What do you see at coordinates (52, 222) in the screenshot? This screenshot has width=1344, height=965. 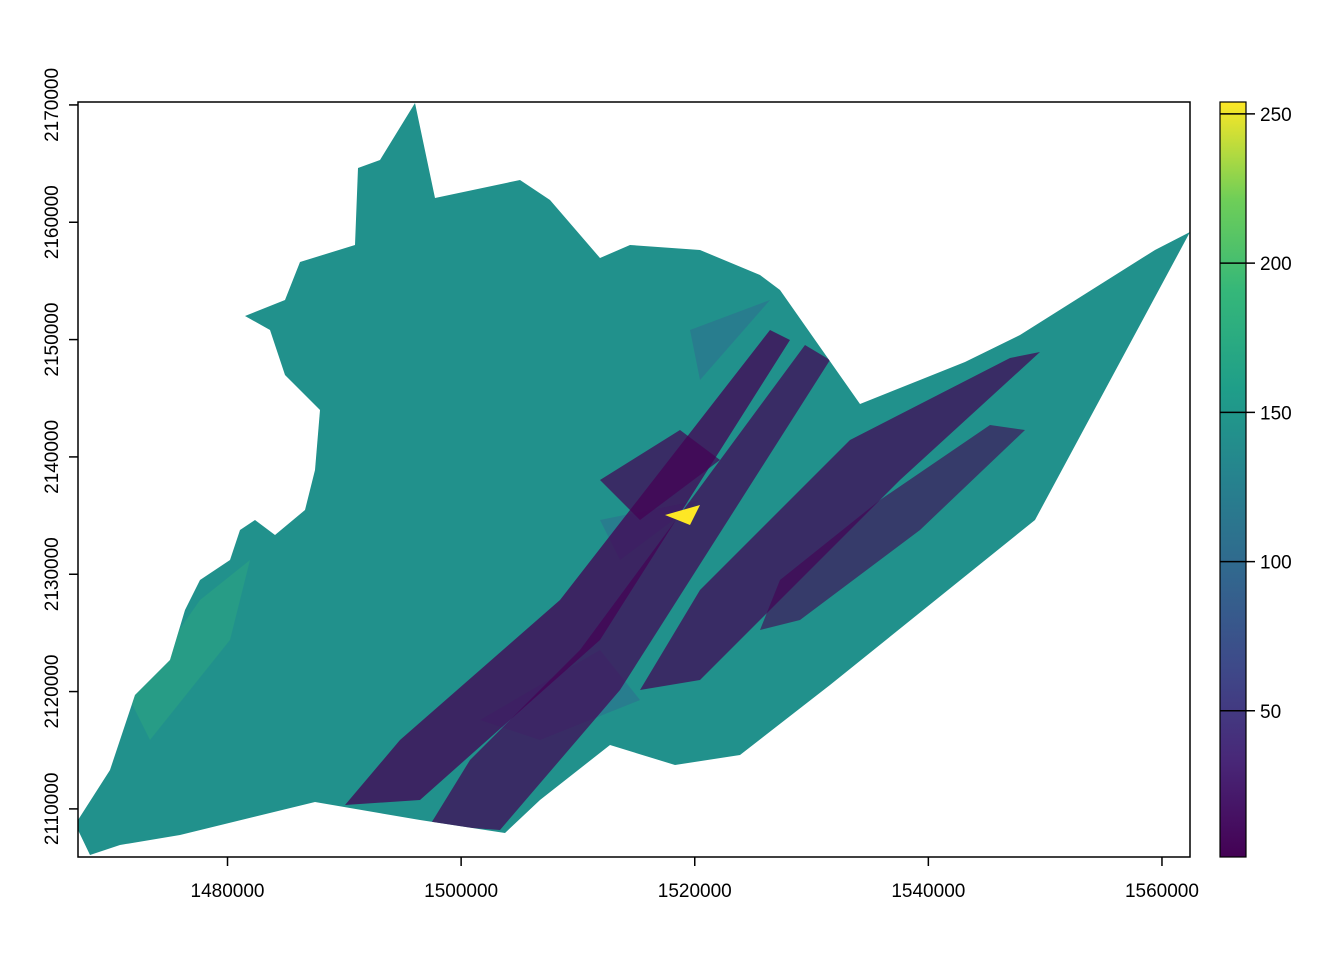 I see `y-tick-label: 2160000` at bounding box center [52, 222].